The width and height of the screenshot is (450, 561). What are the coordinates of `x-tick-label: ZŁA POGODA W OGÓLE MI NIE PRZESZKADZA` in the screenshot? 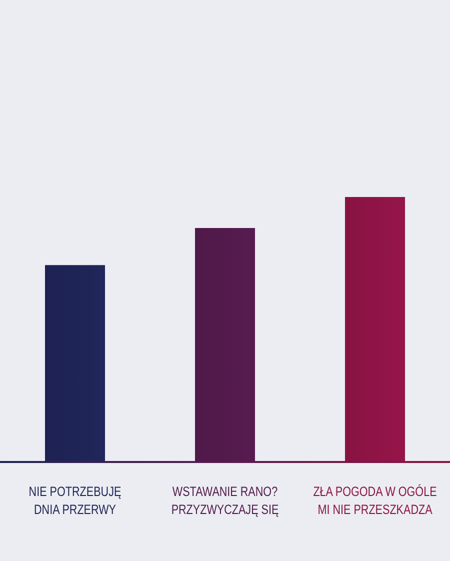 It's located at (375, 501).